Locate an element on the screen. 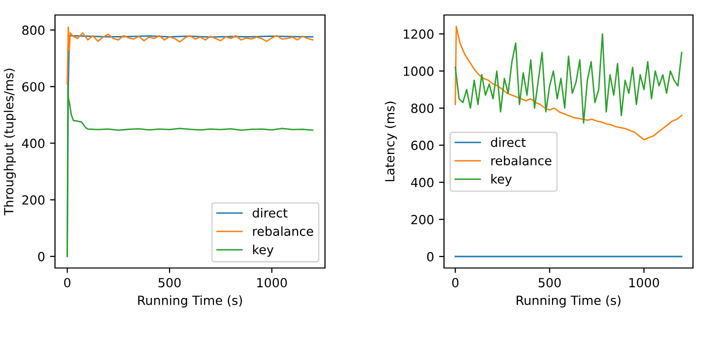 Image resolution: width=726 pixels, height=339 pixels. y-tick-label: 1200 is located at coordinates (419, 34).